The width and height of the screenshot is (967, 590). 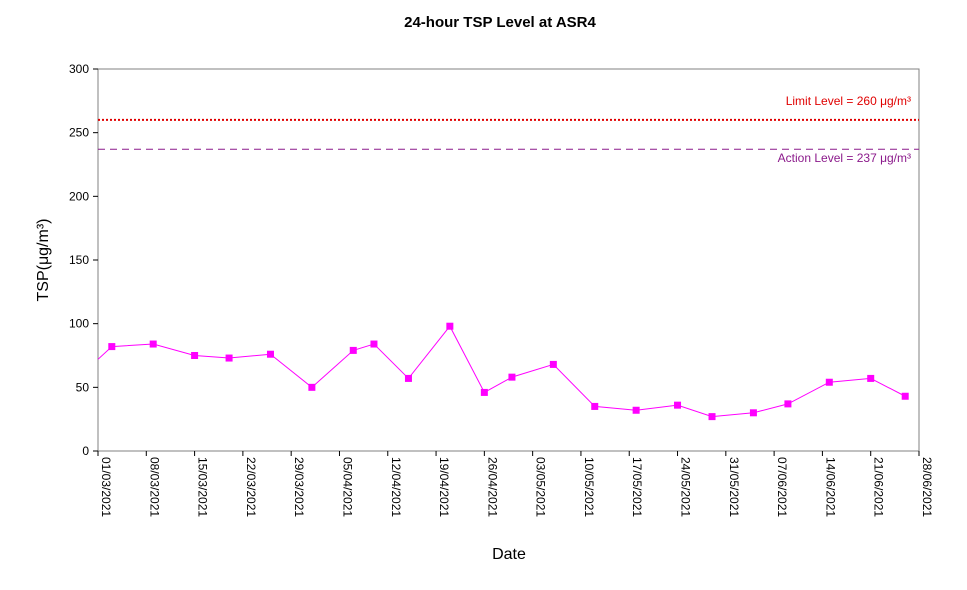 I want to click on limit-level-label: Limit Level = 260 μg/m³, so click(x=848, y=101).